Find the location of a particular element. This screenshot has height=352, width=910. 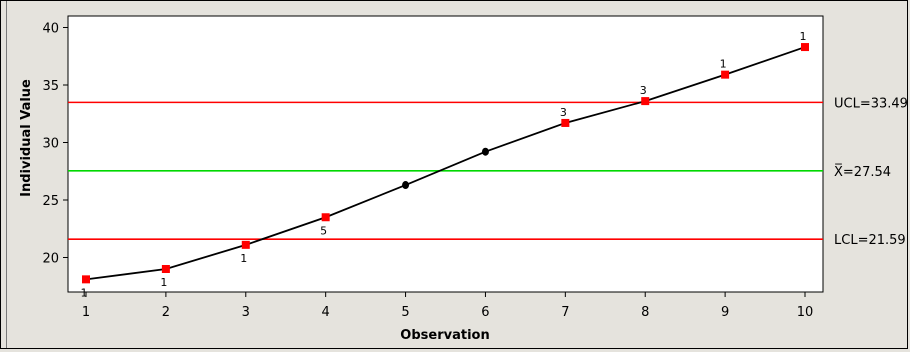

annotation-1: 1 is located at coordinates (84, 292).